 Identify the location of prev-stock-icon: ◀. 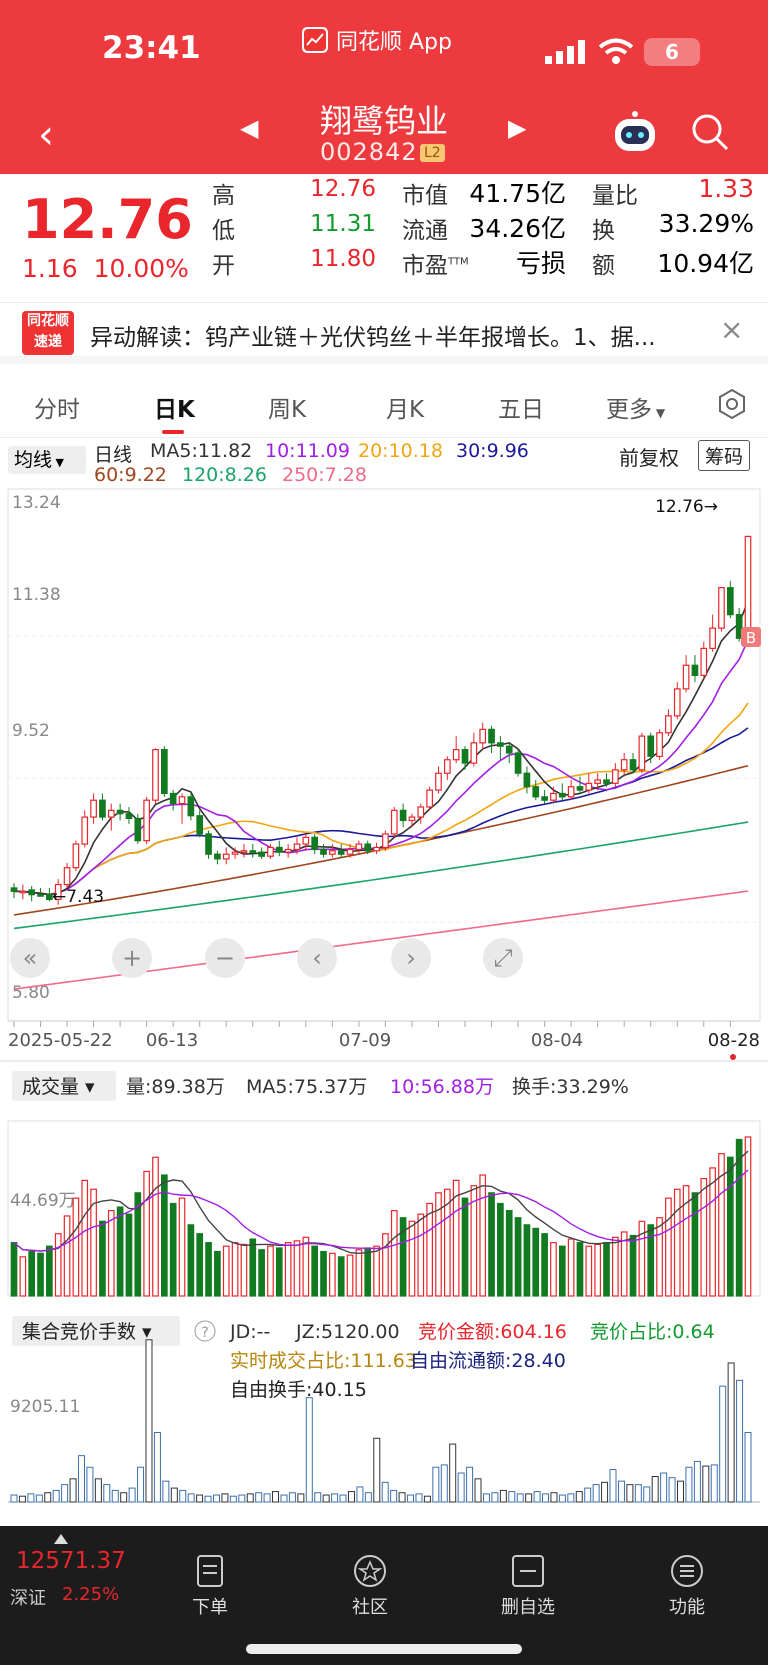
(249, 128).